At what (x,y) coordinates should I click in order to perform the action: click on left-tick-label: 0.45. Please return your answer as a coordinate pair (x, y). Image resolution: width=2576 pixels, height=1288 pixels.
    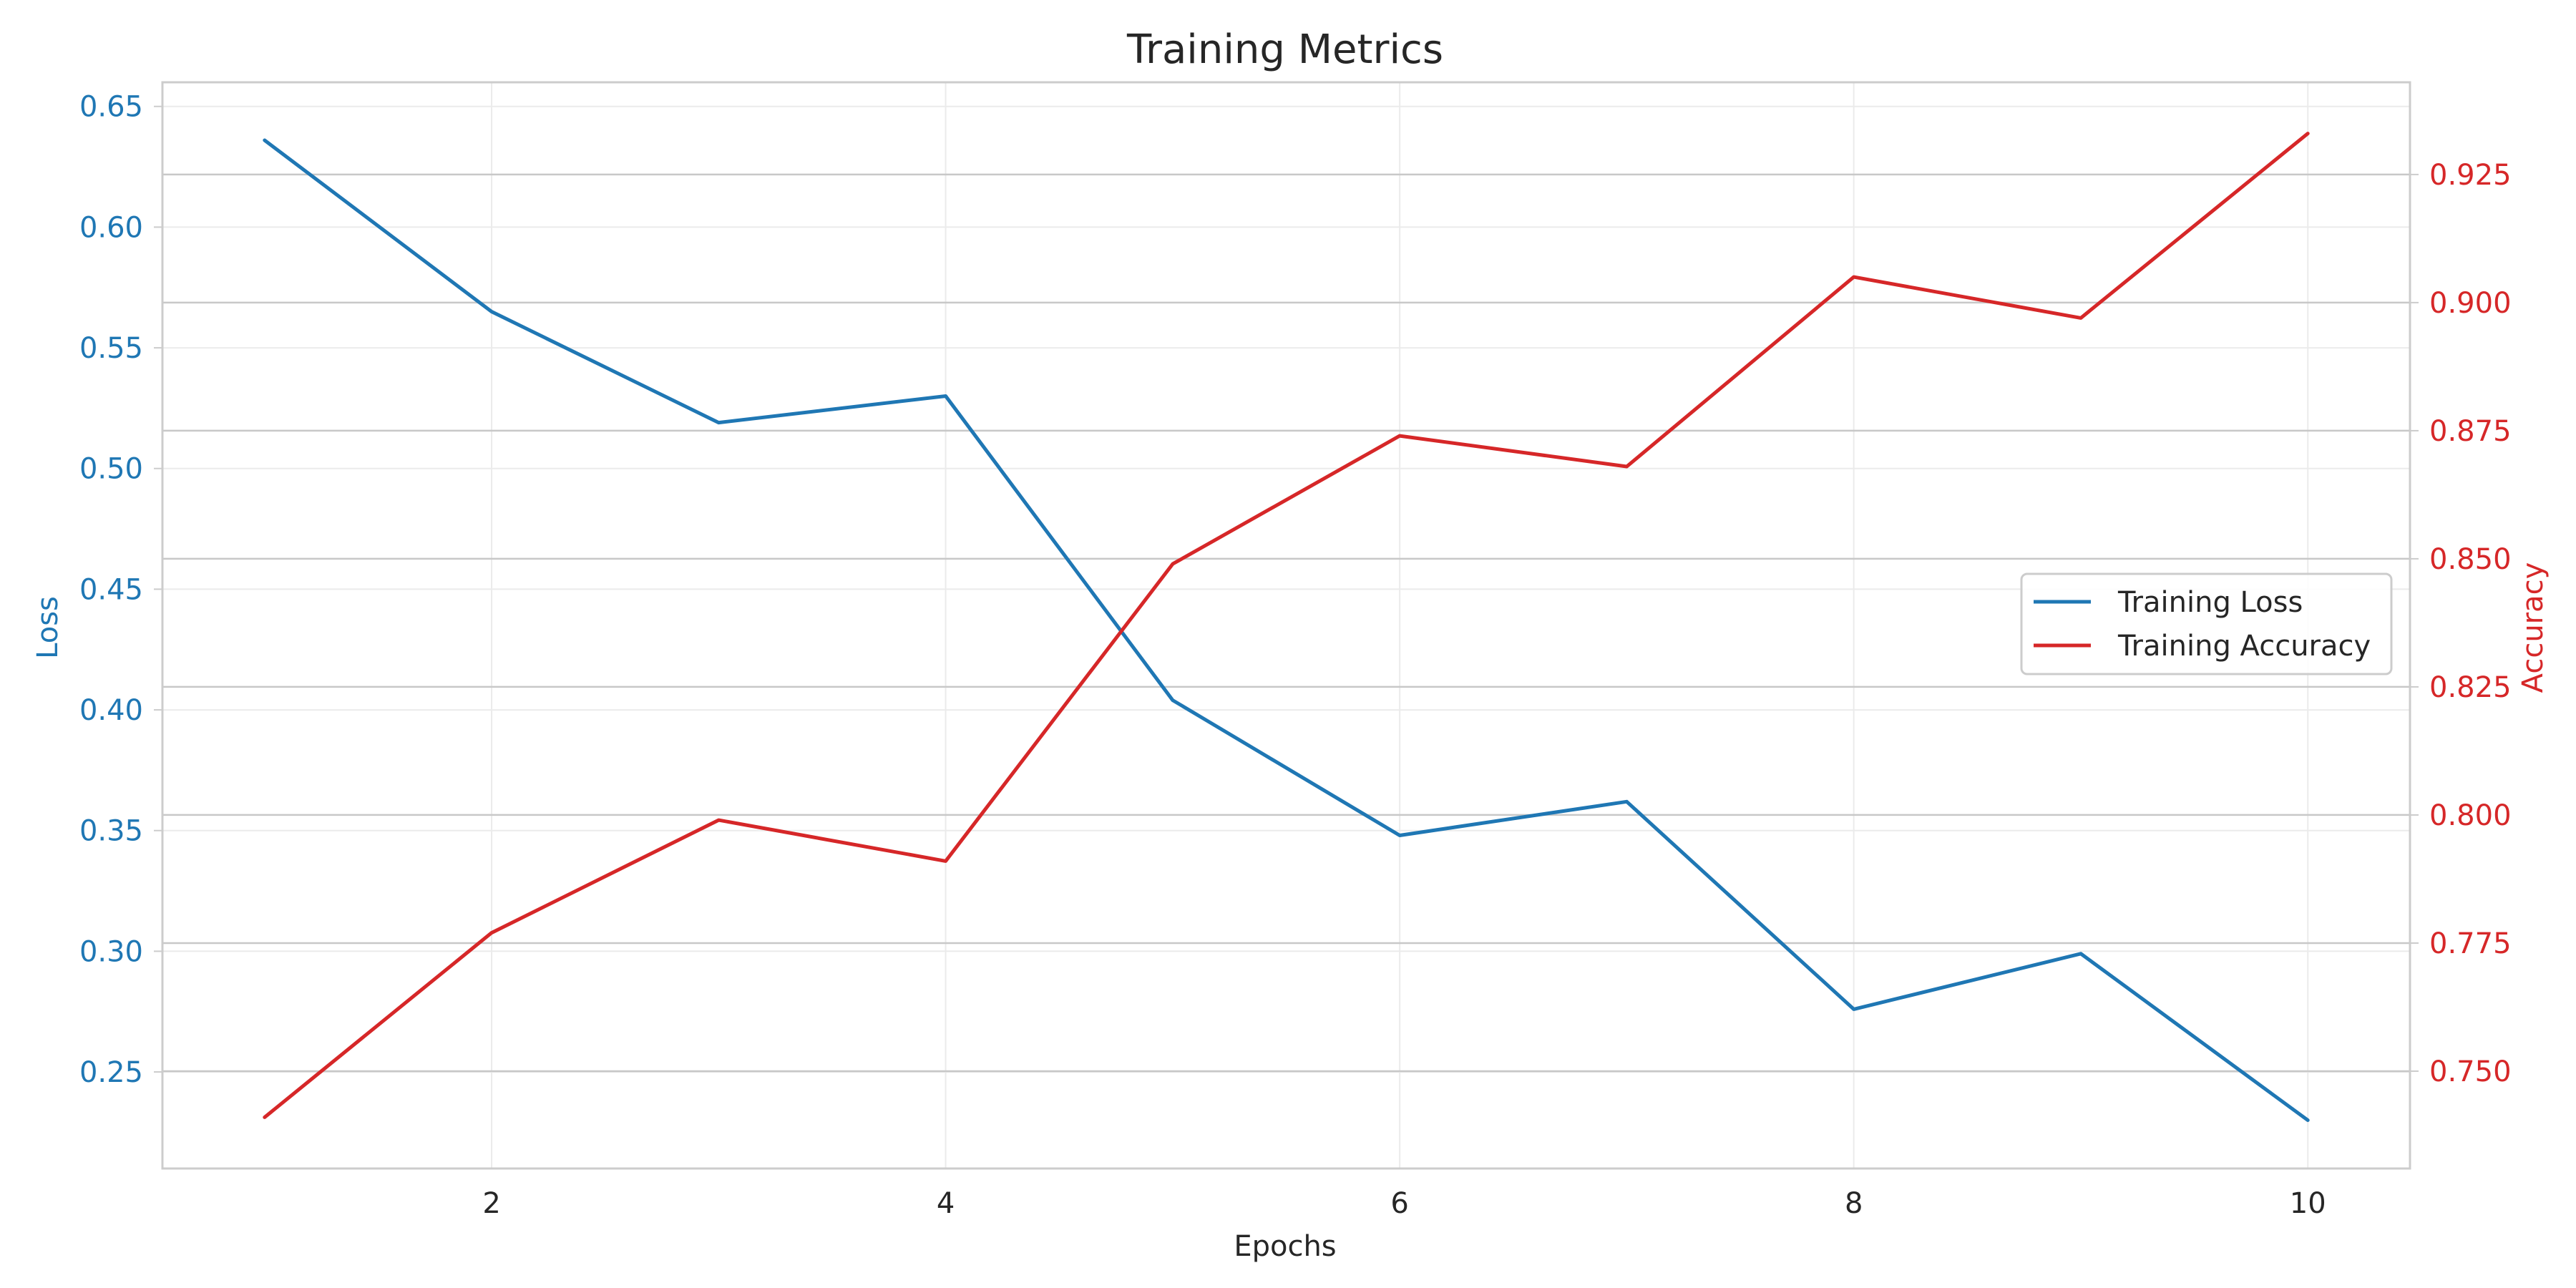
    Looking at the image, I should click on (111, 589).